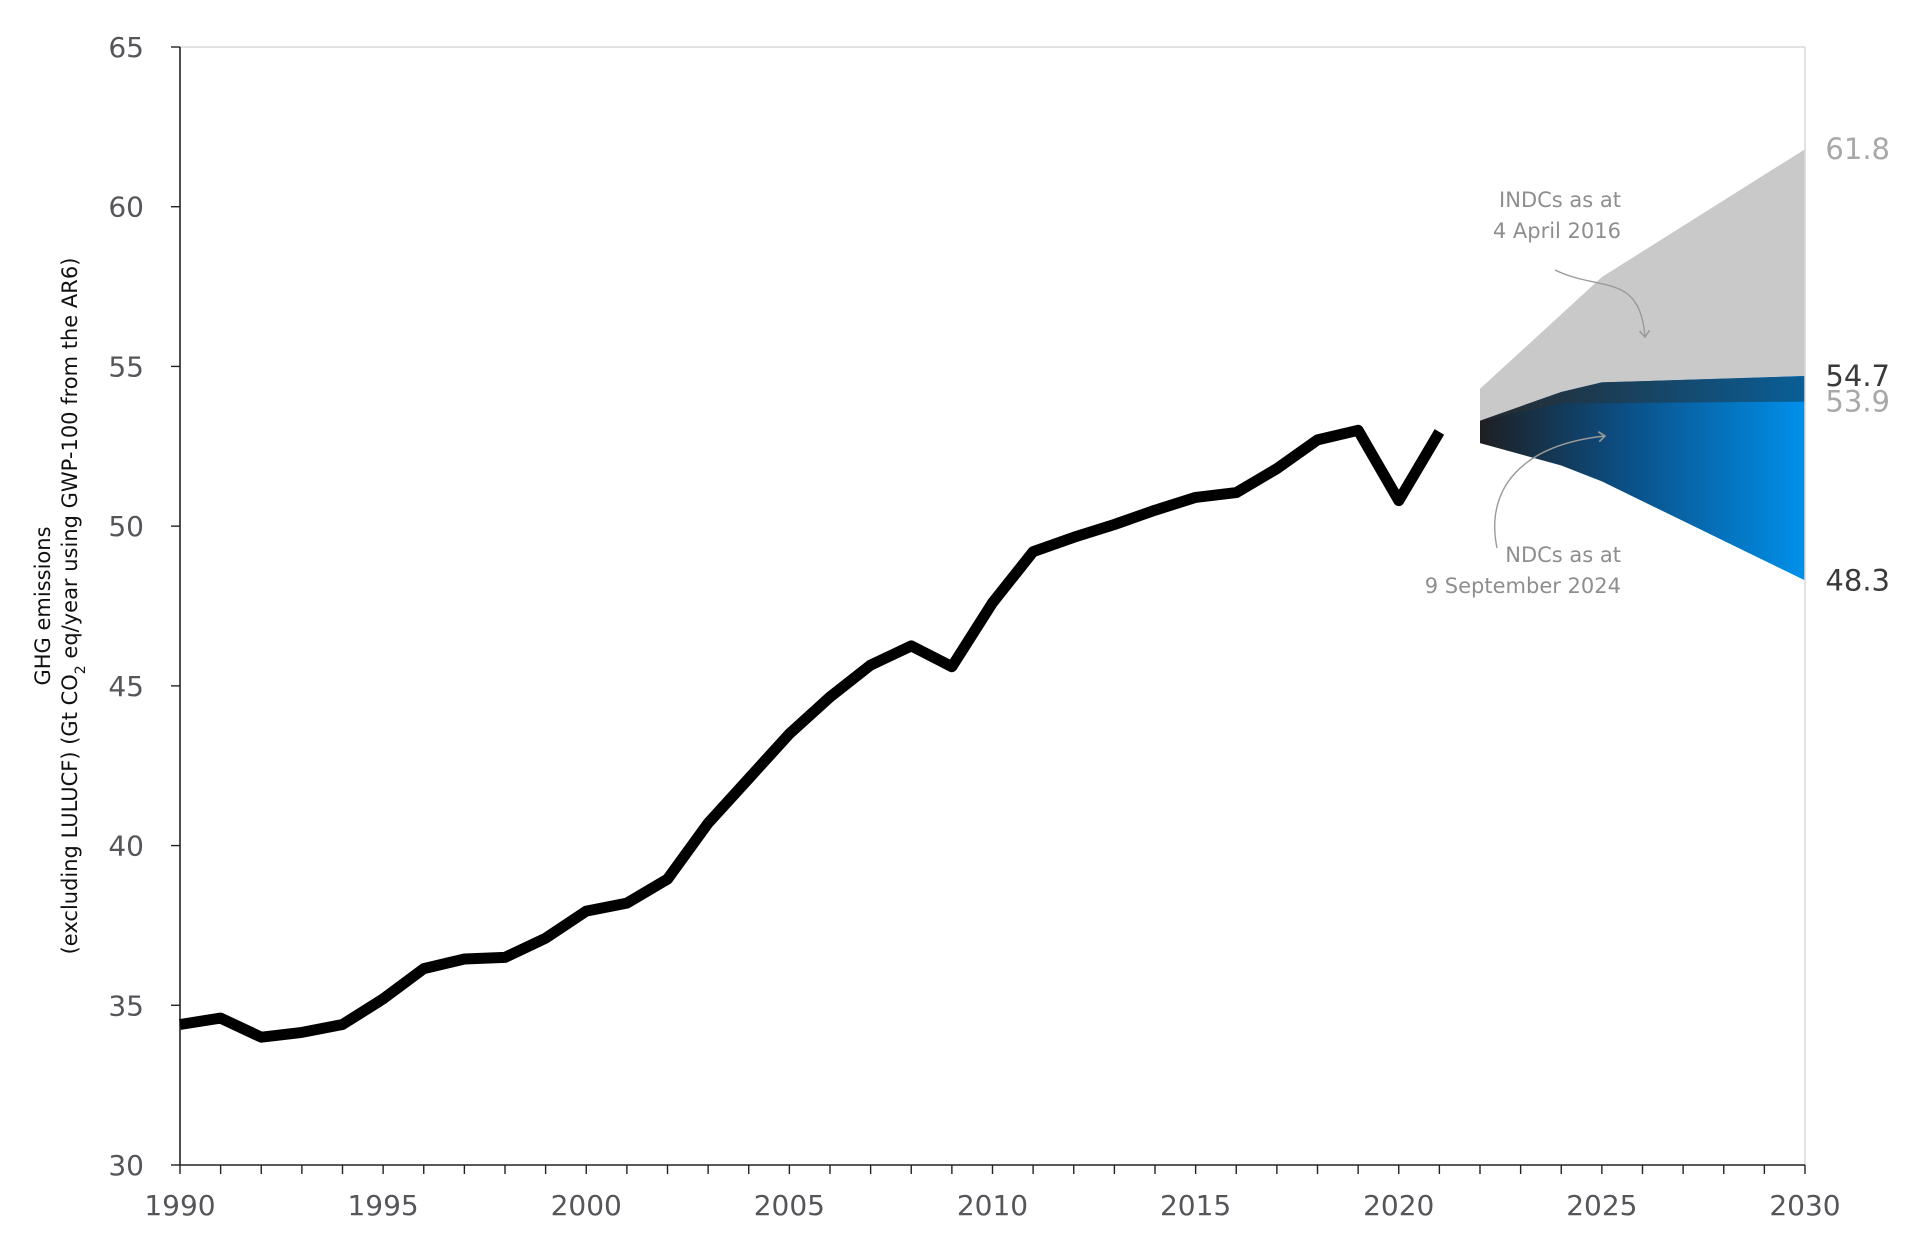 This screenshot has width=1920, height=1235. What do you see at coordinates (1642, 398) in the screenshot?
I see `ndc-upper-subband` at bounding box center [1642, 398].